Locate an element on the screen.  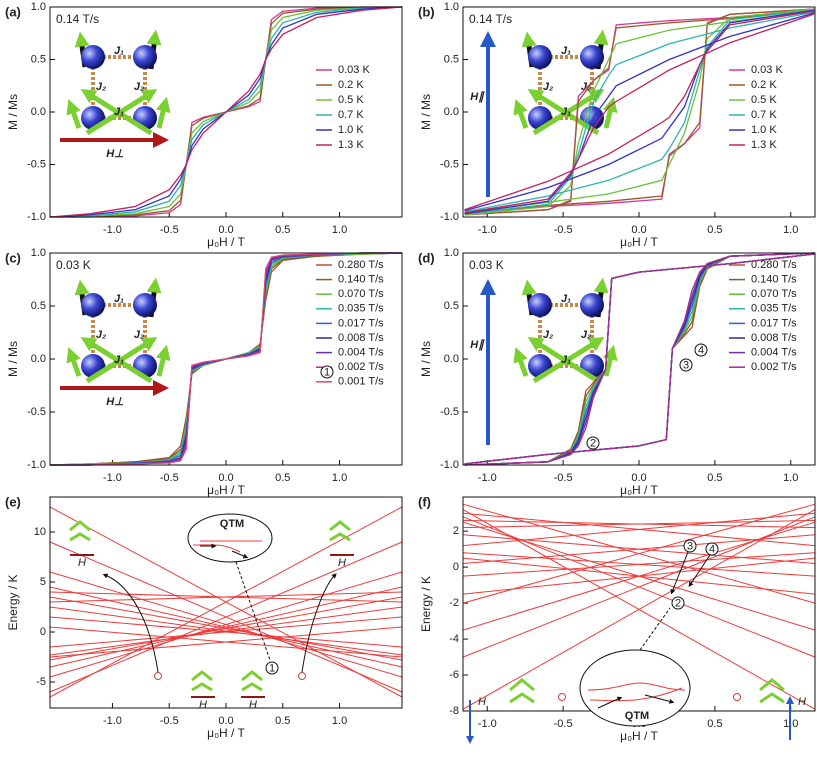
legend-label: 0.280 T/s is located at coordinates (361, 265).